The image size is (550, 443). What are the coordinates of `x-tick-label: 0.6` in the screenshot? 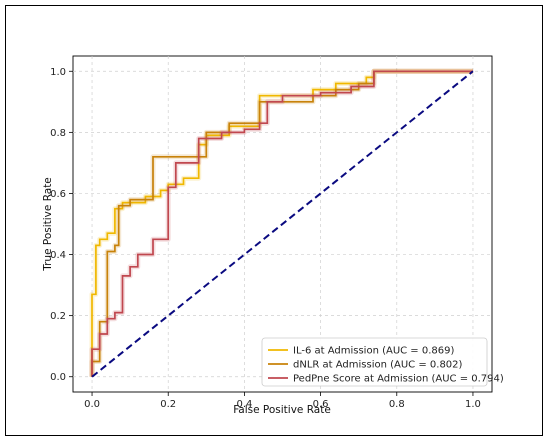 It's located at (321, 404).